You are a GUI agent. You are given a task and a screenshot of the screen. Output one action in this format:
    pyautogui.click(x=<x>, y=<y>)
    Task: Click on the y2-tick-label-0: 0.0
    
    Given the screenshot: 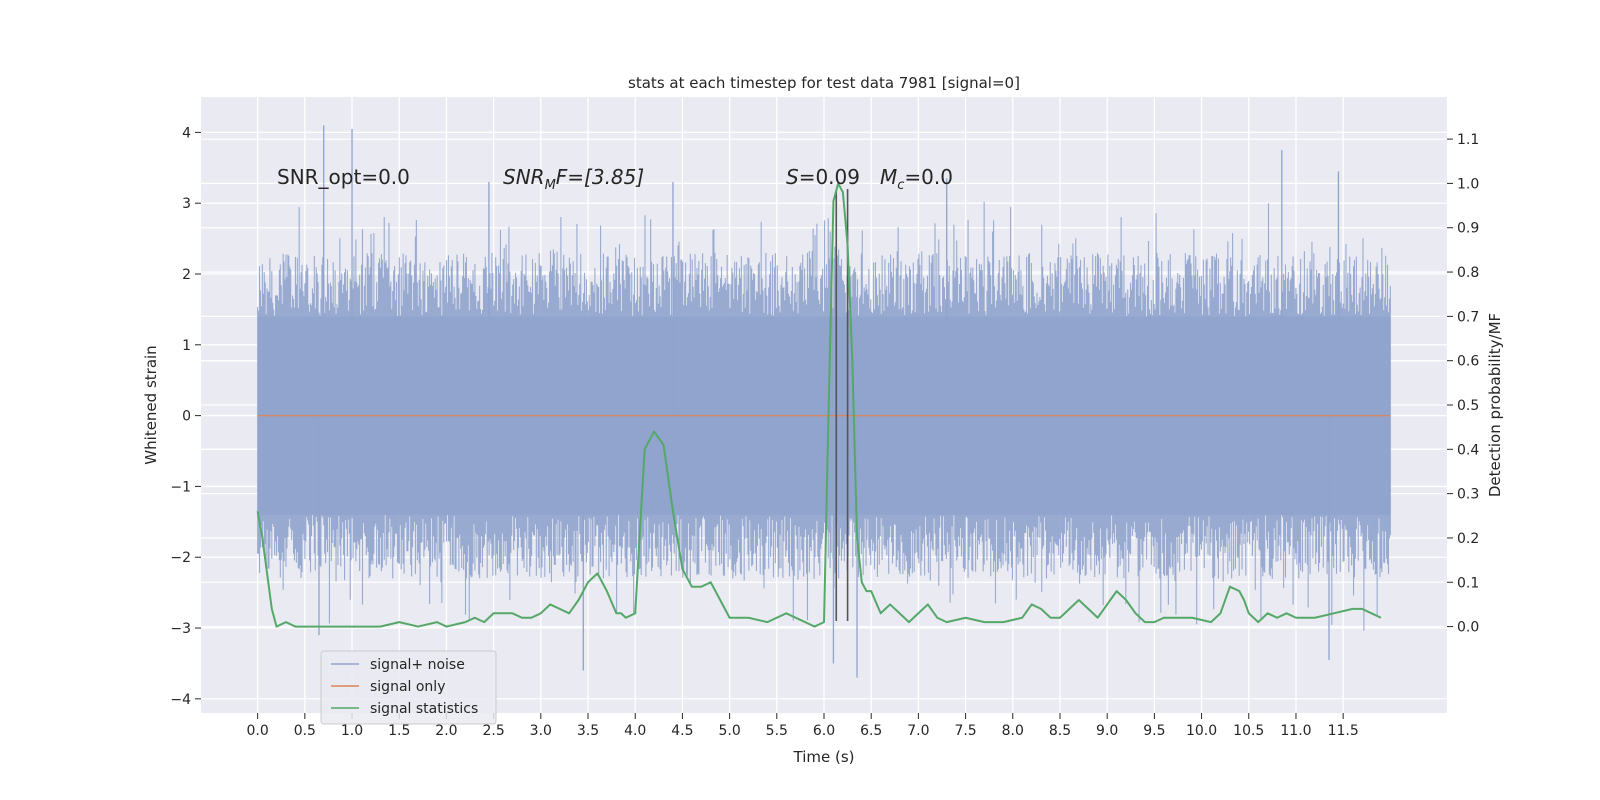 What is the action you would take?
    pyautogui.click(x=1468, y=628)
    